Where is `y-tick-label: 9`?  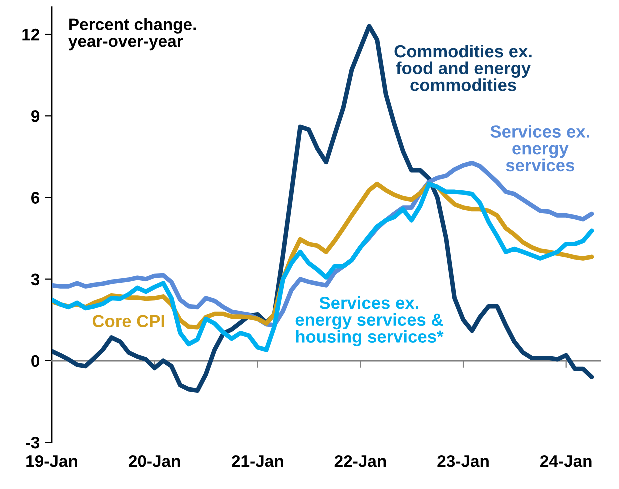 y-tick-label: 9 is located at coordinates (36, 116).